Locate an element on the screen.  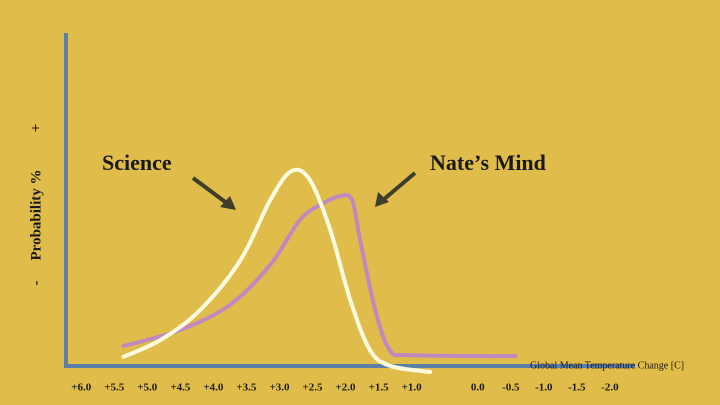
annotation: Science is located at coordinates (137, 162).